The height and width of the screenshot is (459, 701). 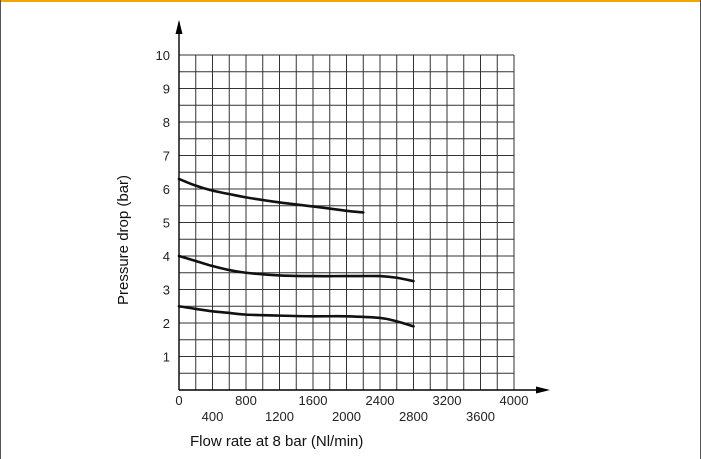 I want to click on x-tick-label: 1600, so click(x=313, y=400).